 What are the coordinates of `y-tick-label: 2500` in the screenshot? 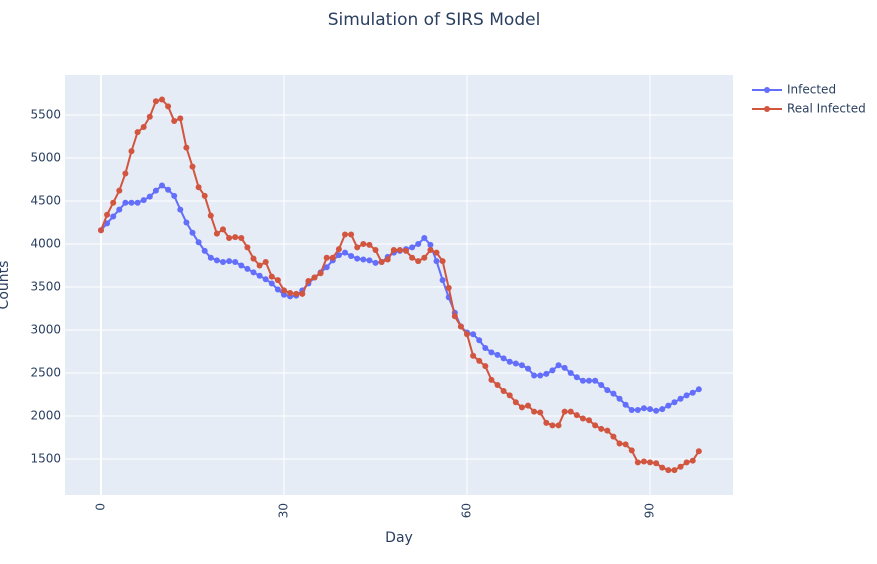 It's located at (45, 372).